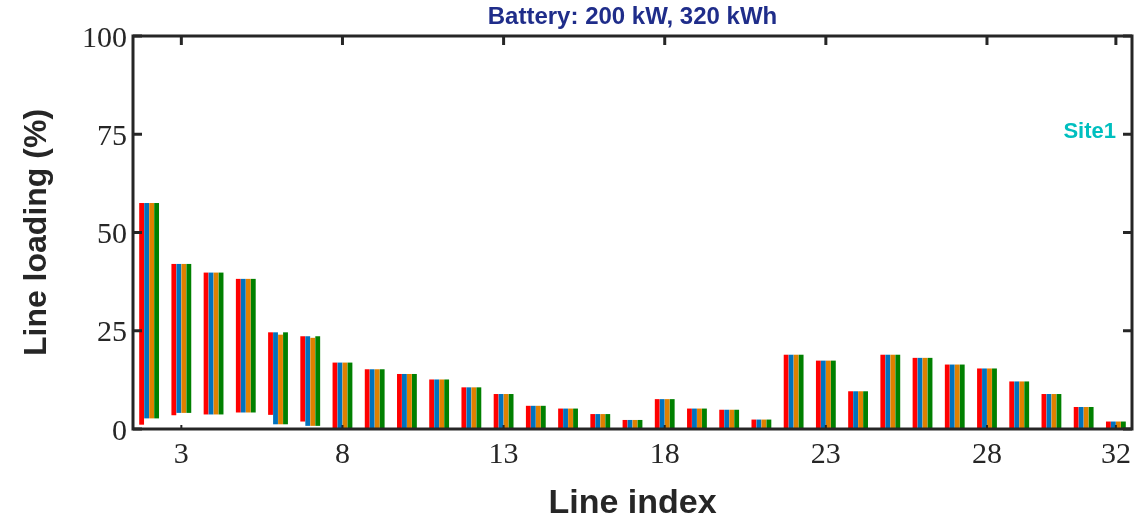 The image size is (1137, 523). What do you see at coordinates (986, 452) in the screenshot?
I see `x-tick-label: 28` at bounding box center [986, 452].